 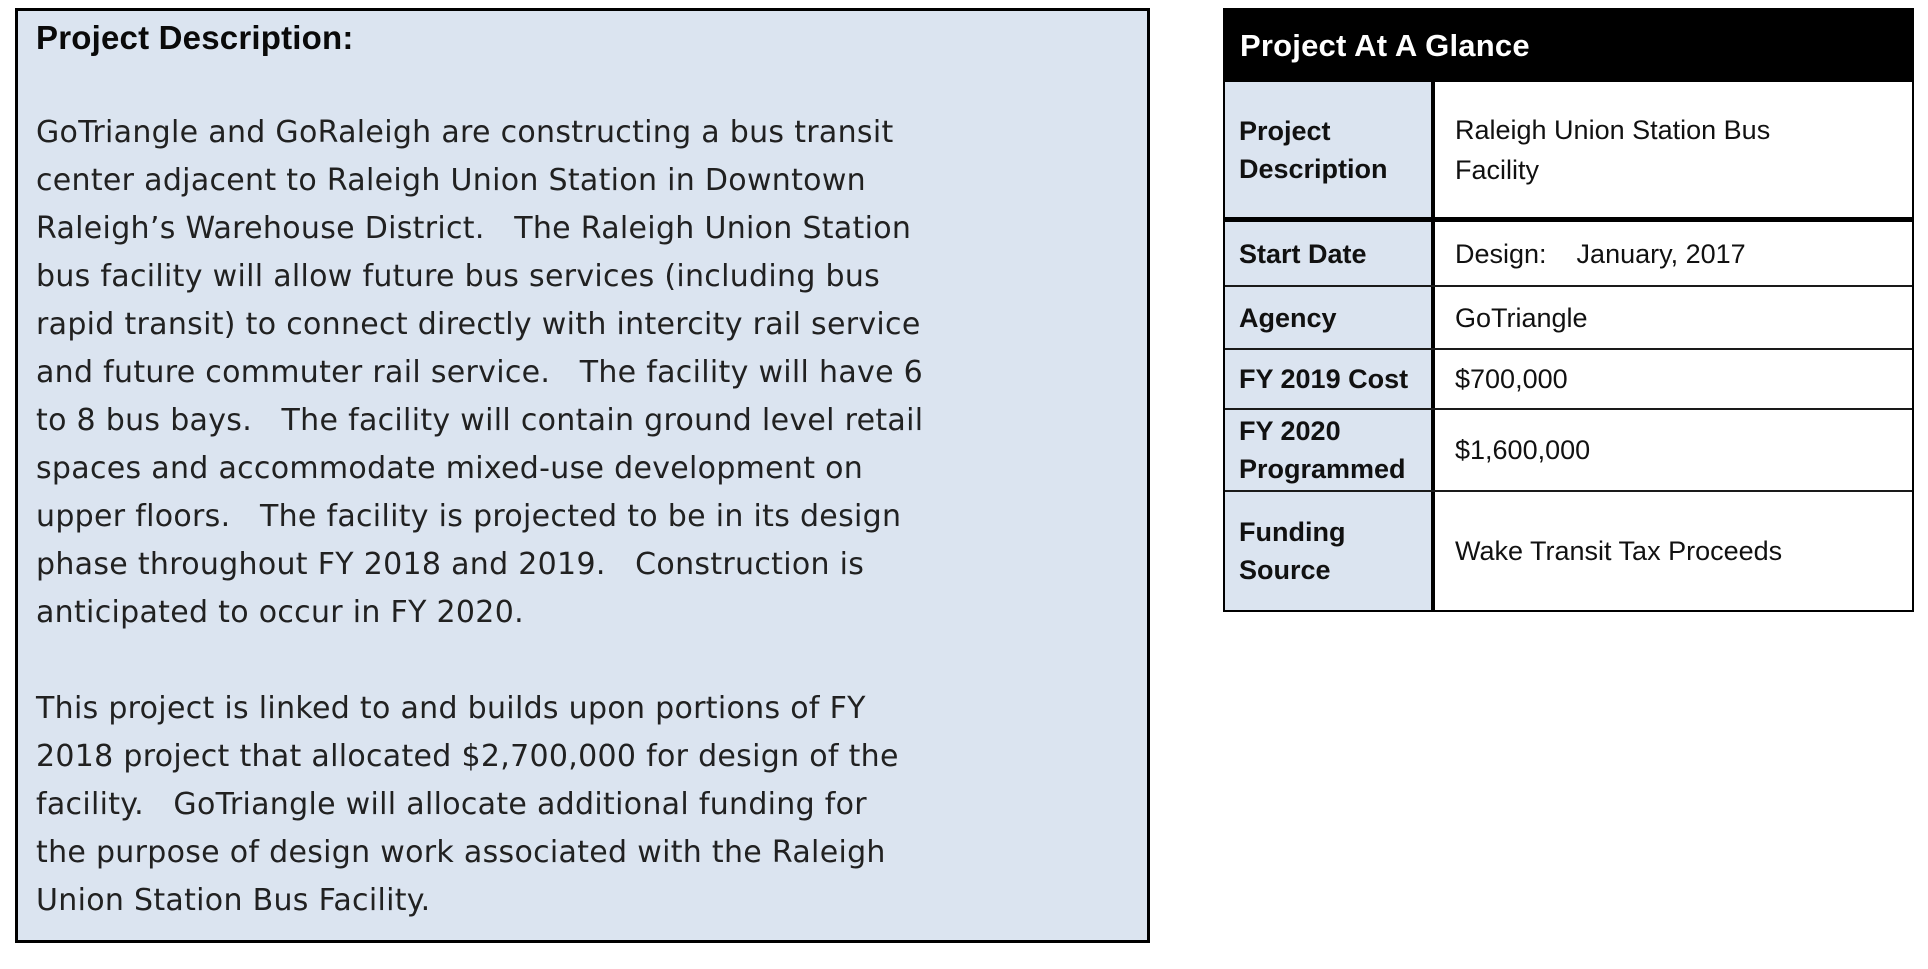 I want to click on row-value-fy2020-programmed: $1,600,000, so click(x=1673, y=450).